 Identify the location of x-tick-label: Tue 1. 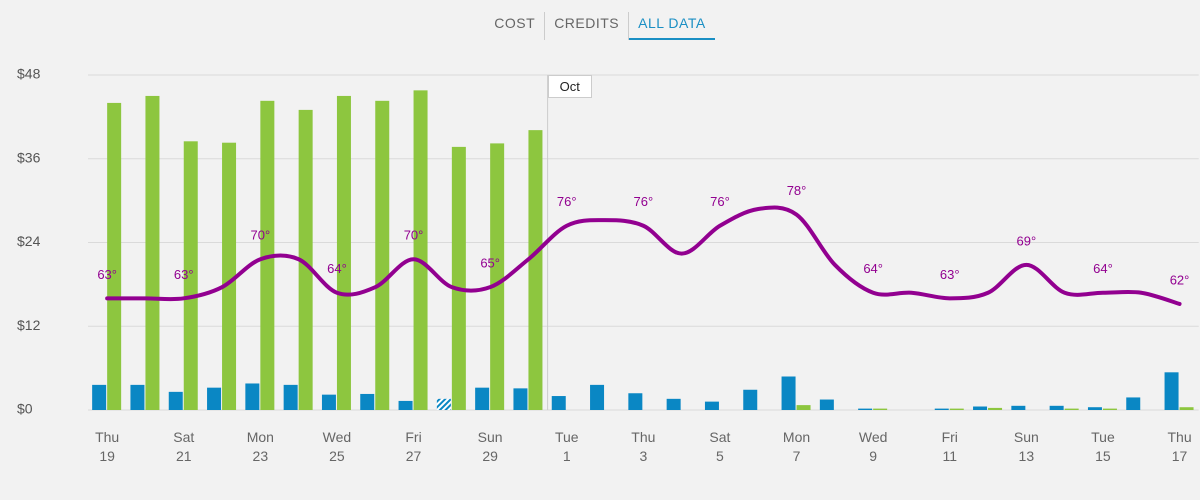
(566, 446).